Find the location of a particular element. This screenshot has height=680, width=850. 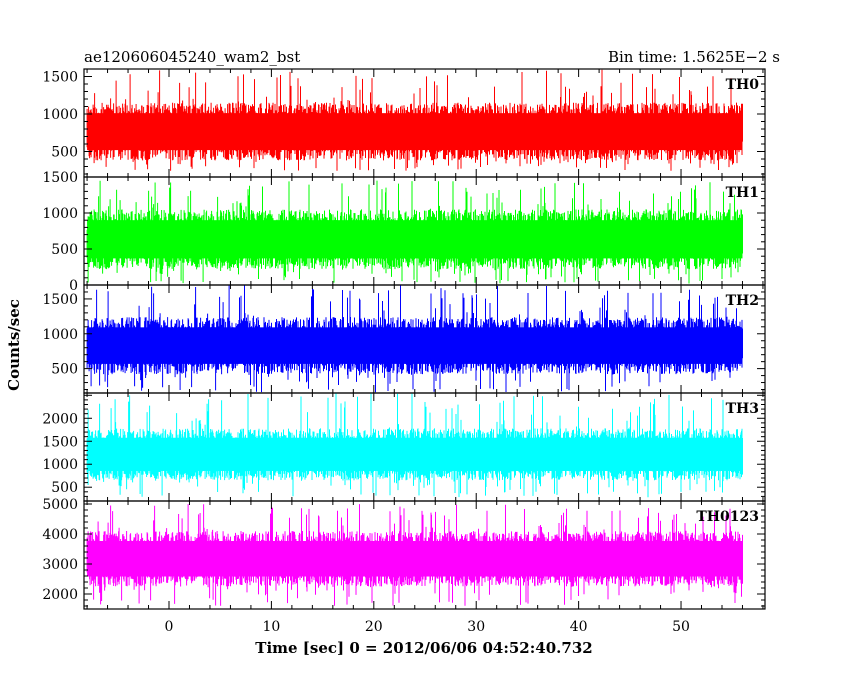

panel-label-th0123: TH0123 is located at coordinates (727, 517).